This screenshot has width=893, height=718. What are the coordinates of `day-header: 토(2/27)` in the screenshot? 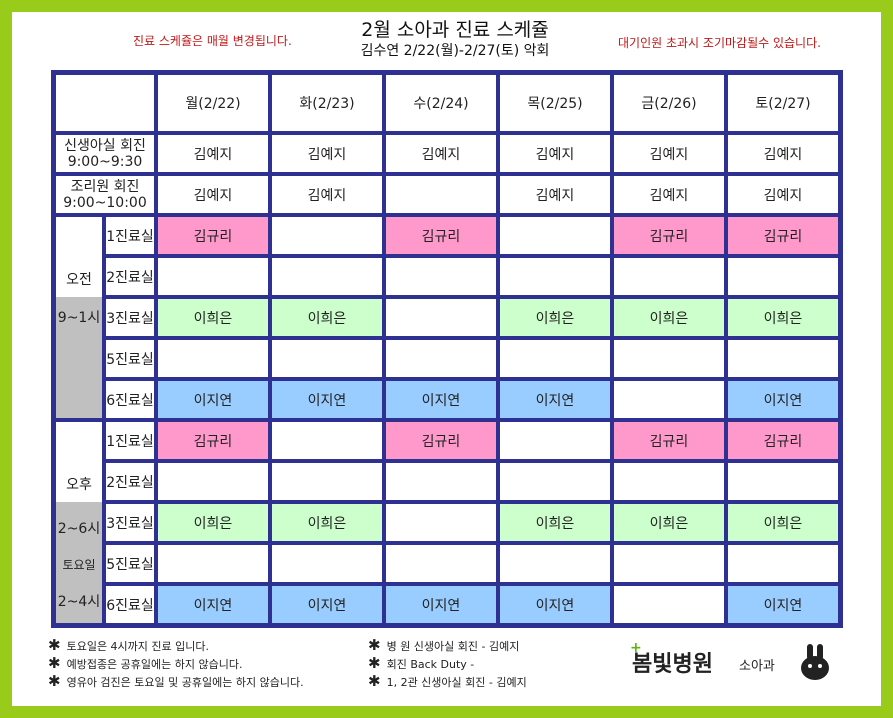 It's located at (783, 103).